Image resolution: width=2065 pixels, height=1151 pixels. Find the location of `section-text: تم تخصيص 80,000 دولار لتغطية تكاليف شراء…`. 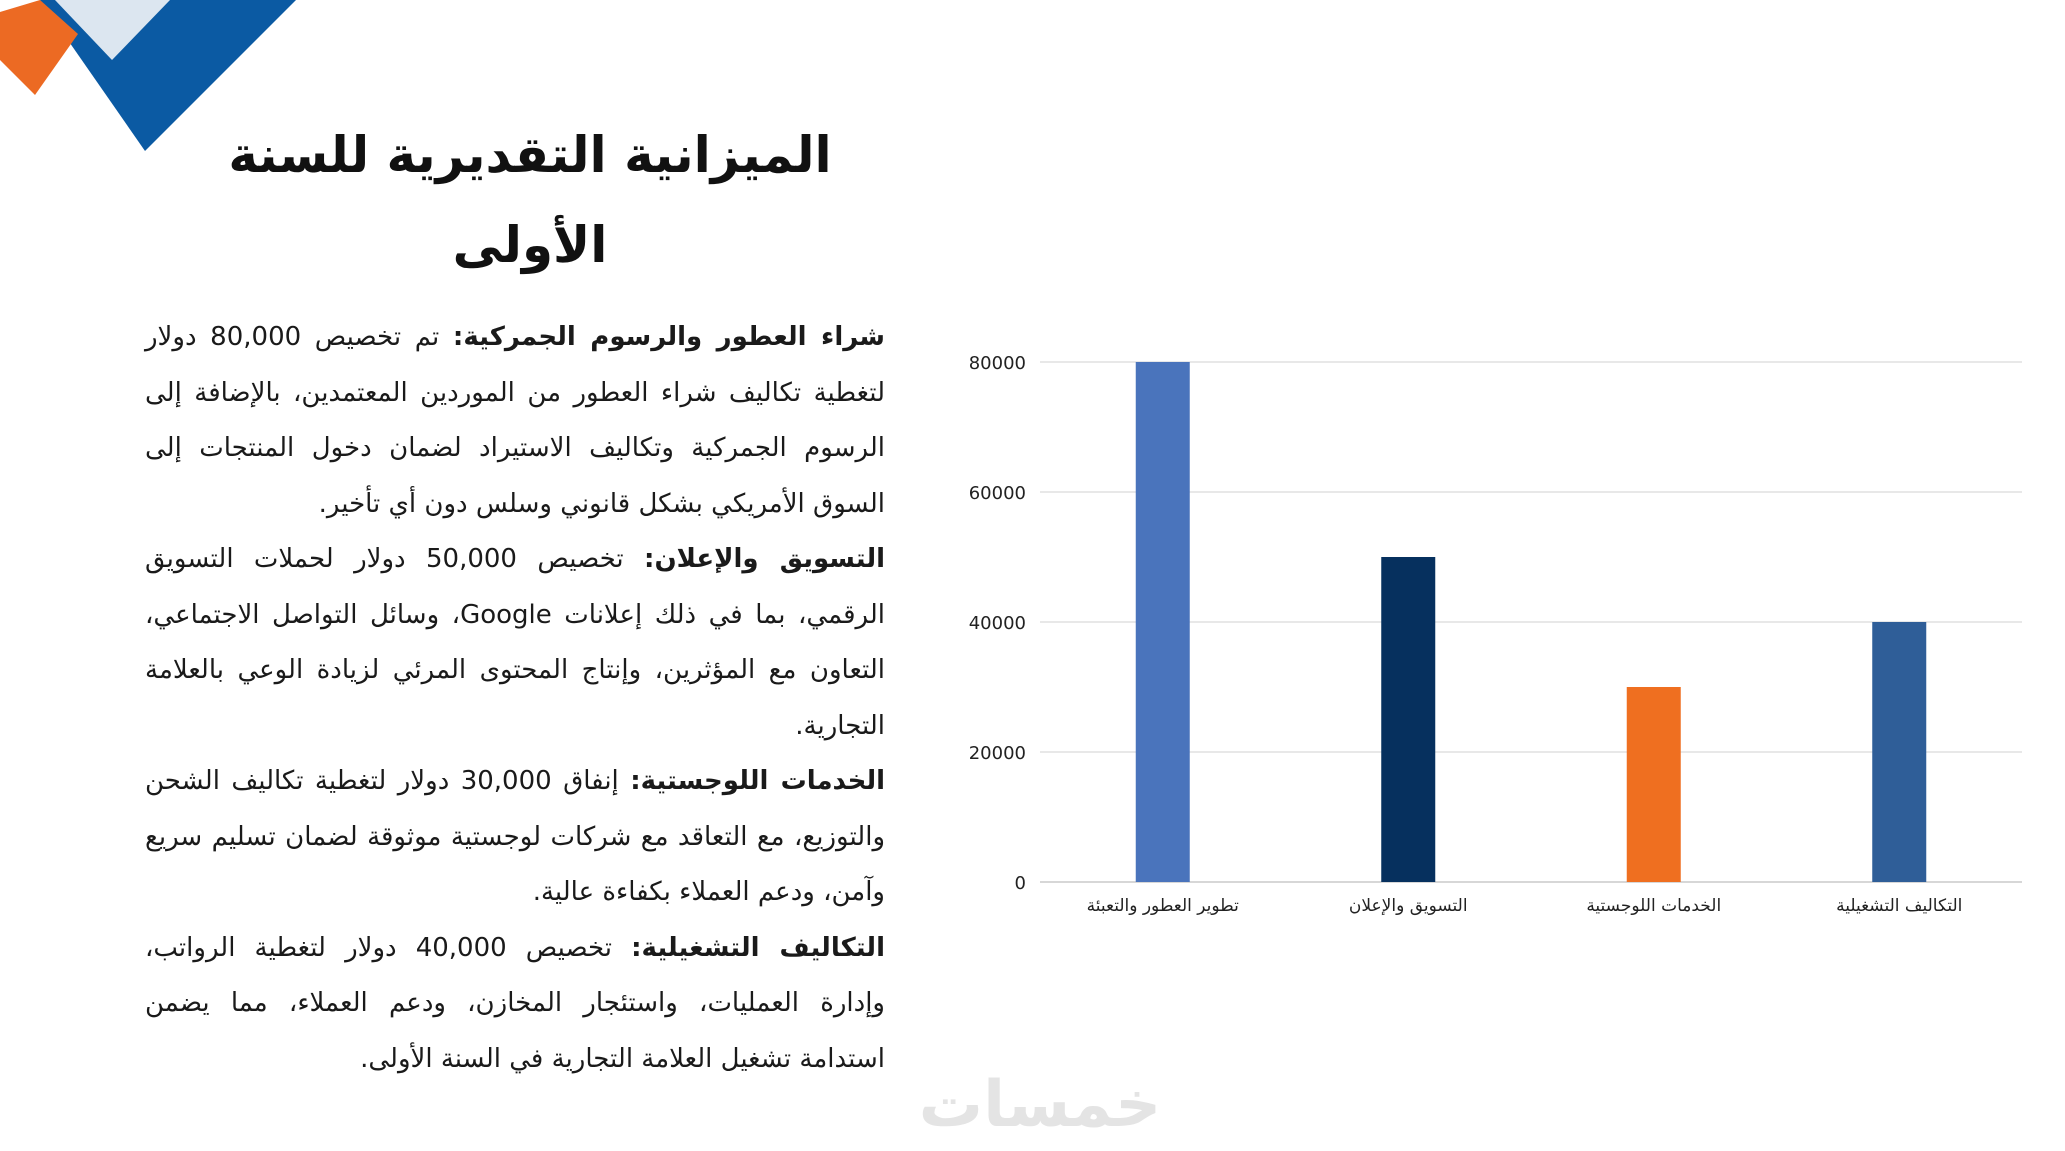

section-text: تم تخصيص 80,000 دولار لتغطية تكاليف شراء… is located at coordinates (515, 420).